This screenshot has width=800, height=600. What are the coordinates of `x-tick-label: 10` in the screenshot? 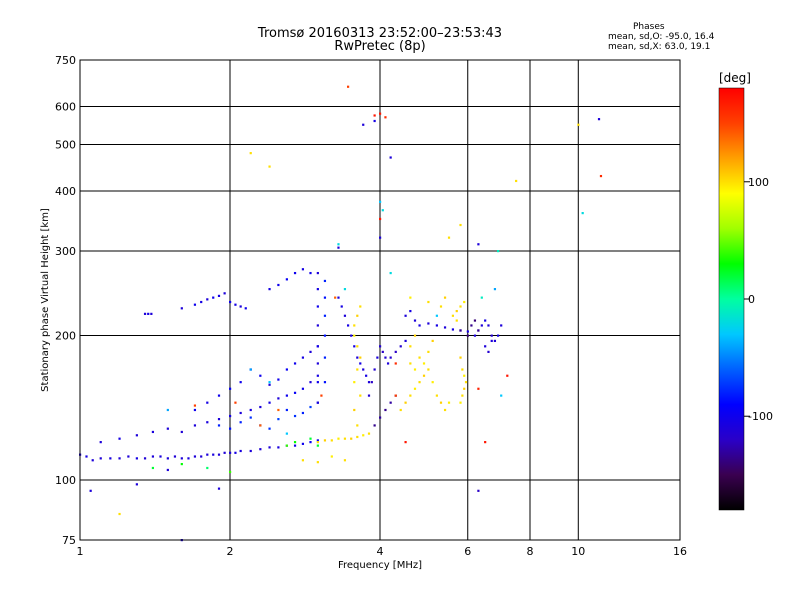 It's located at (578, 551).